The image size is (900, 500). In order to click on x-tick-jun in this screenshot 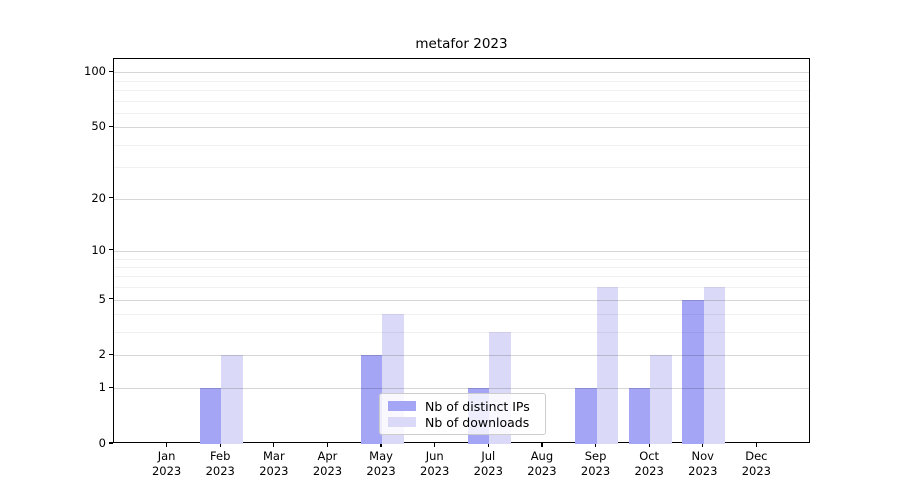, I will do `click(435, 445)`.